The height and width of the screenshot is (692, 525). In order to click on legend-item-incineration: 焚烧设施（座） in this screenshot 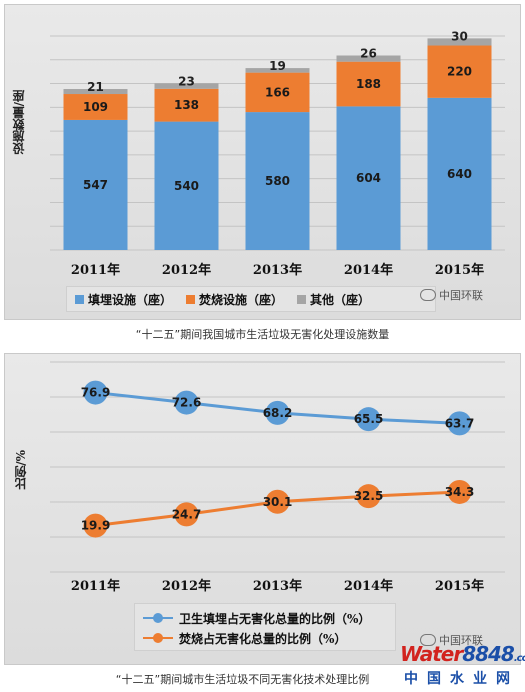, I will do `click(234, 299)`.